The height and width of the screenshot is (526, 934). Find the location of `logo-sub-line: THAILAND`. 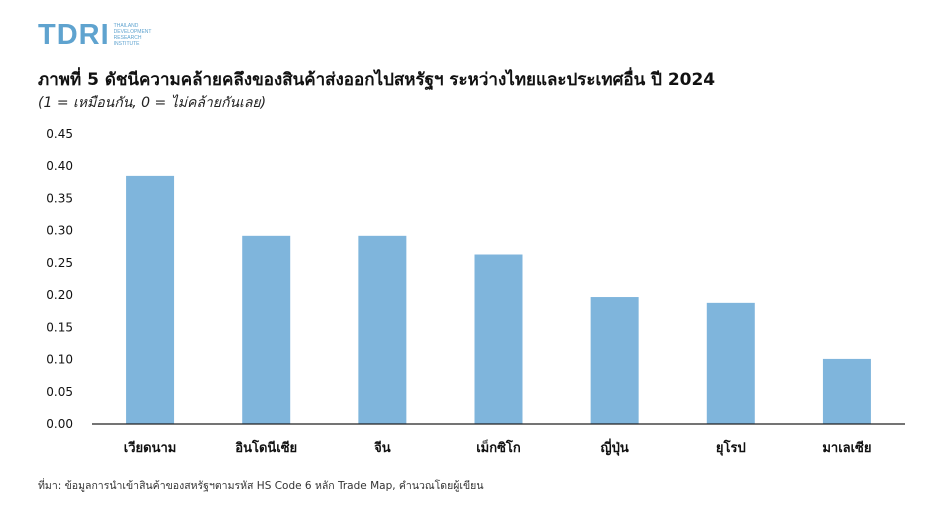

logo-sub-line: THAILAND is located at coordinates (126, 26).